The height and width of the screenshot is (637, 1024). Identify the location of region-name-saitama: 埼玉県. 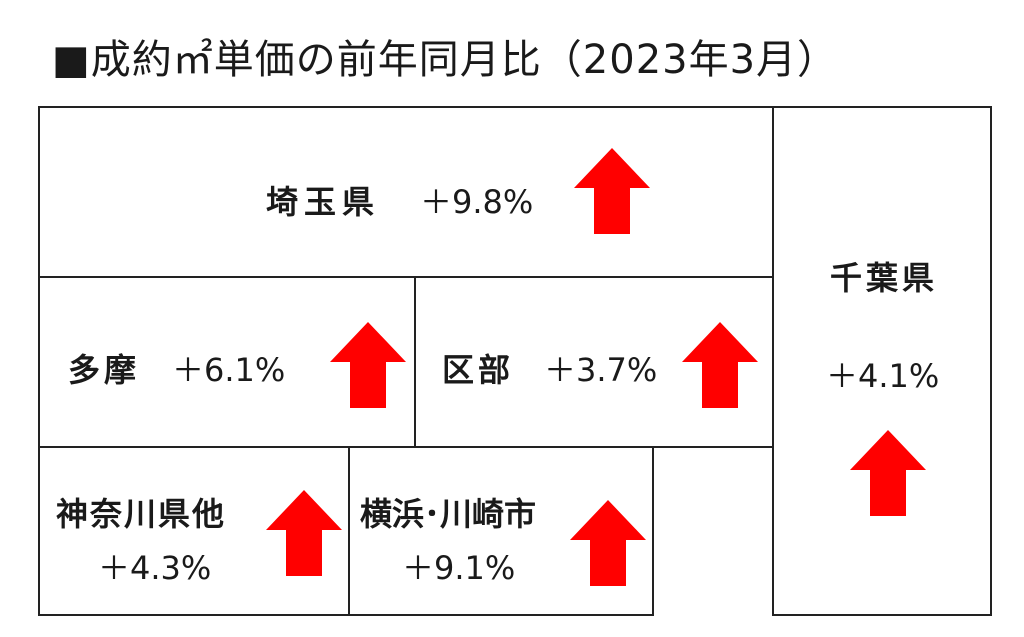
(323, 202).